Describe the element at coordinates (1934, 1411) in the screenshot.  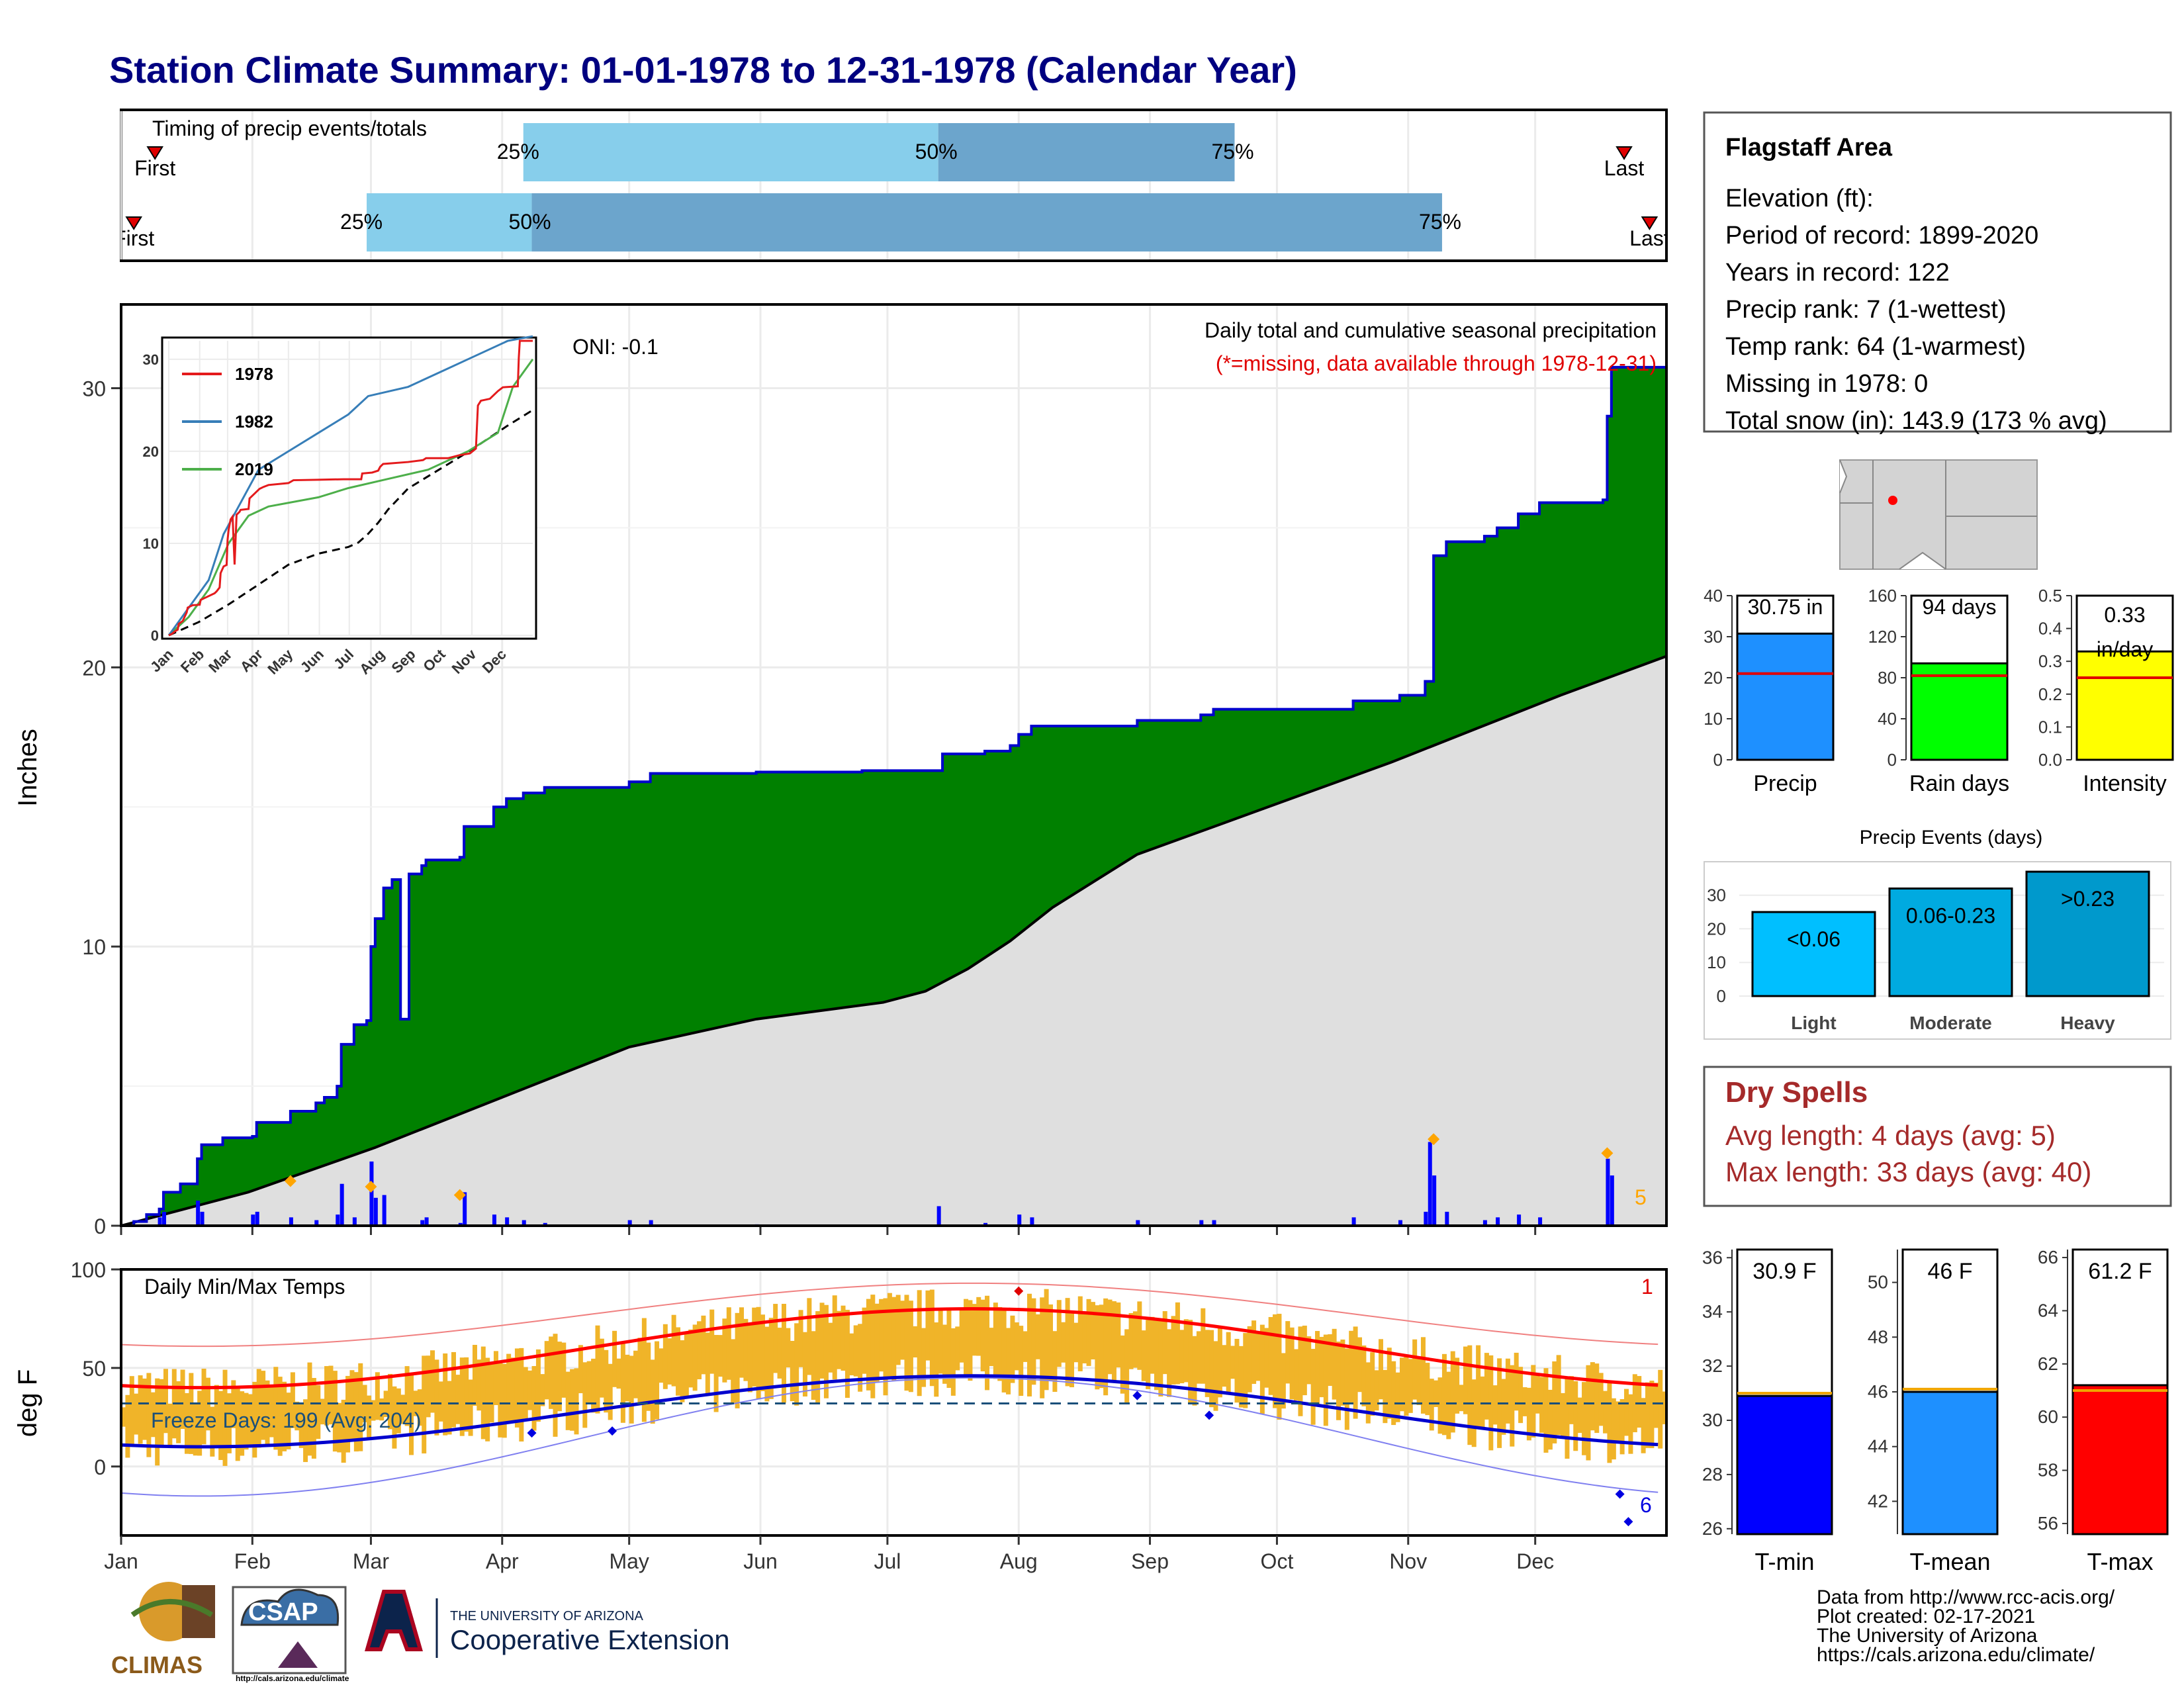
I see `temp-bar-t-mean: 42 44 46 48 50 46 F T-mean` at that location.